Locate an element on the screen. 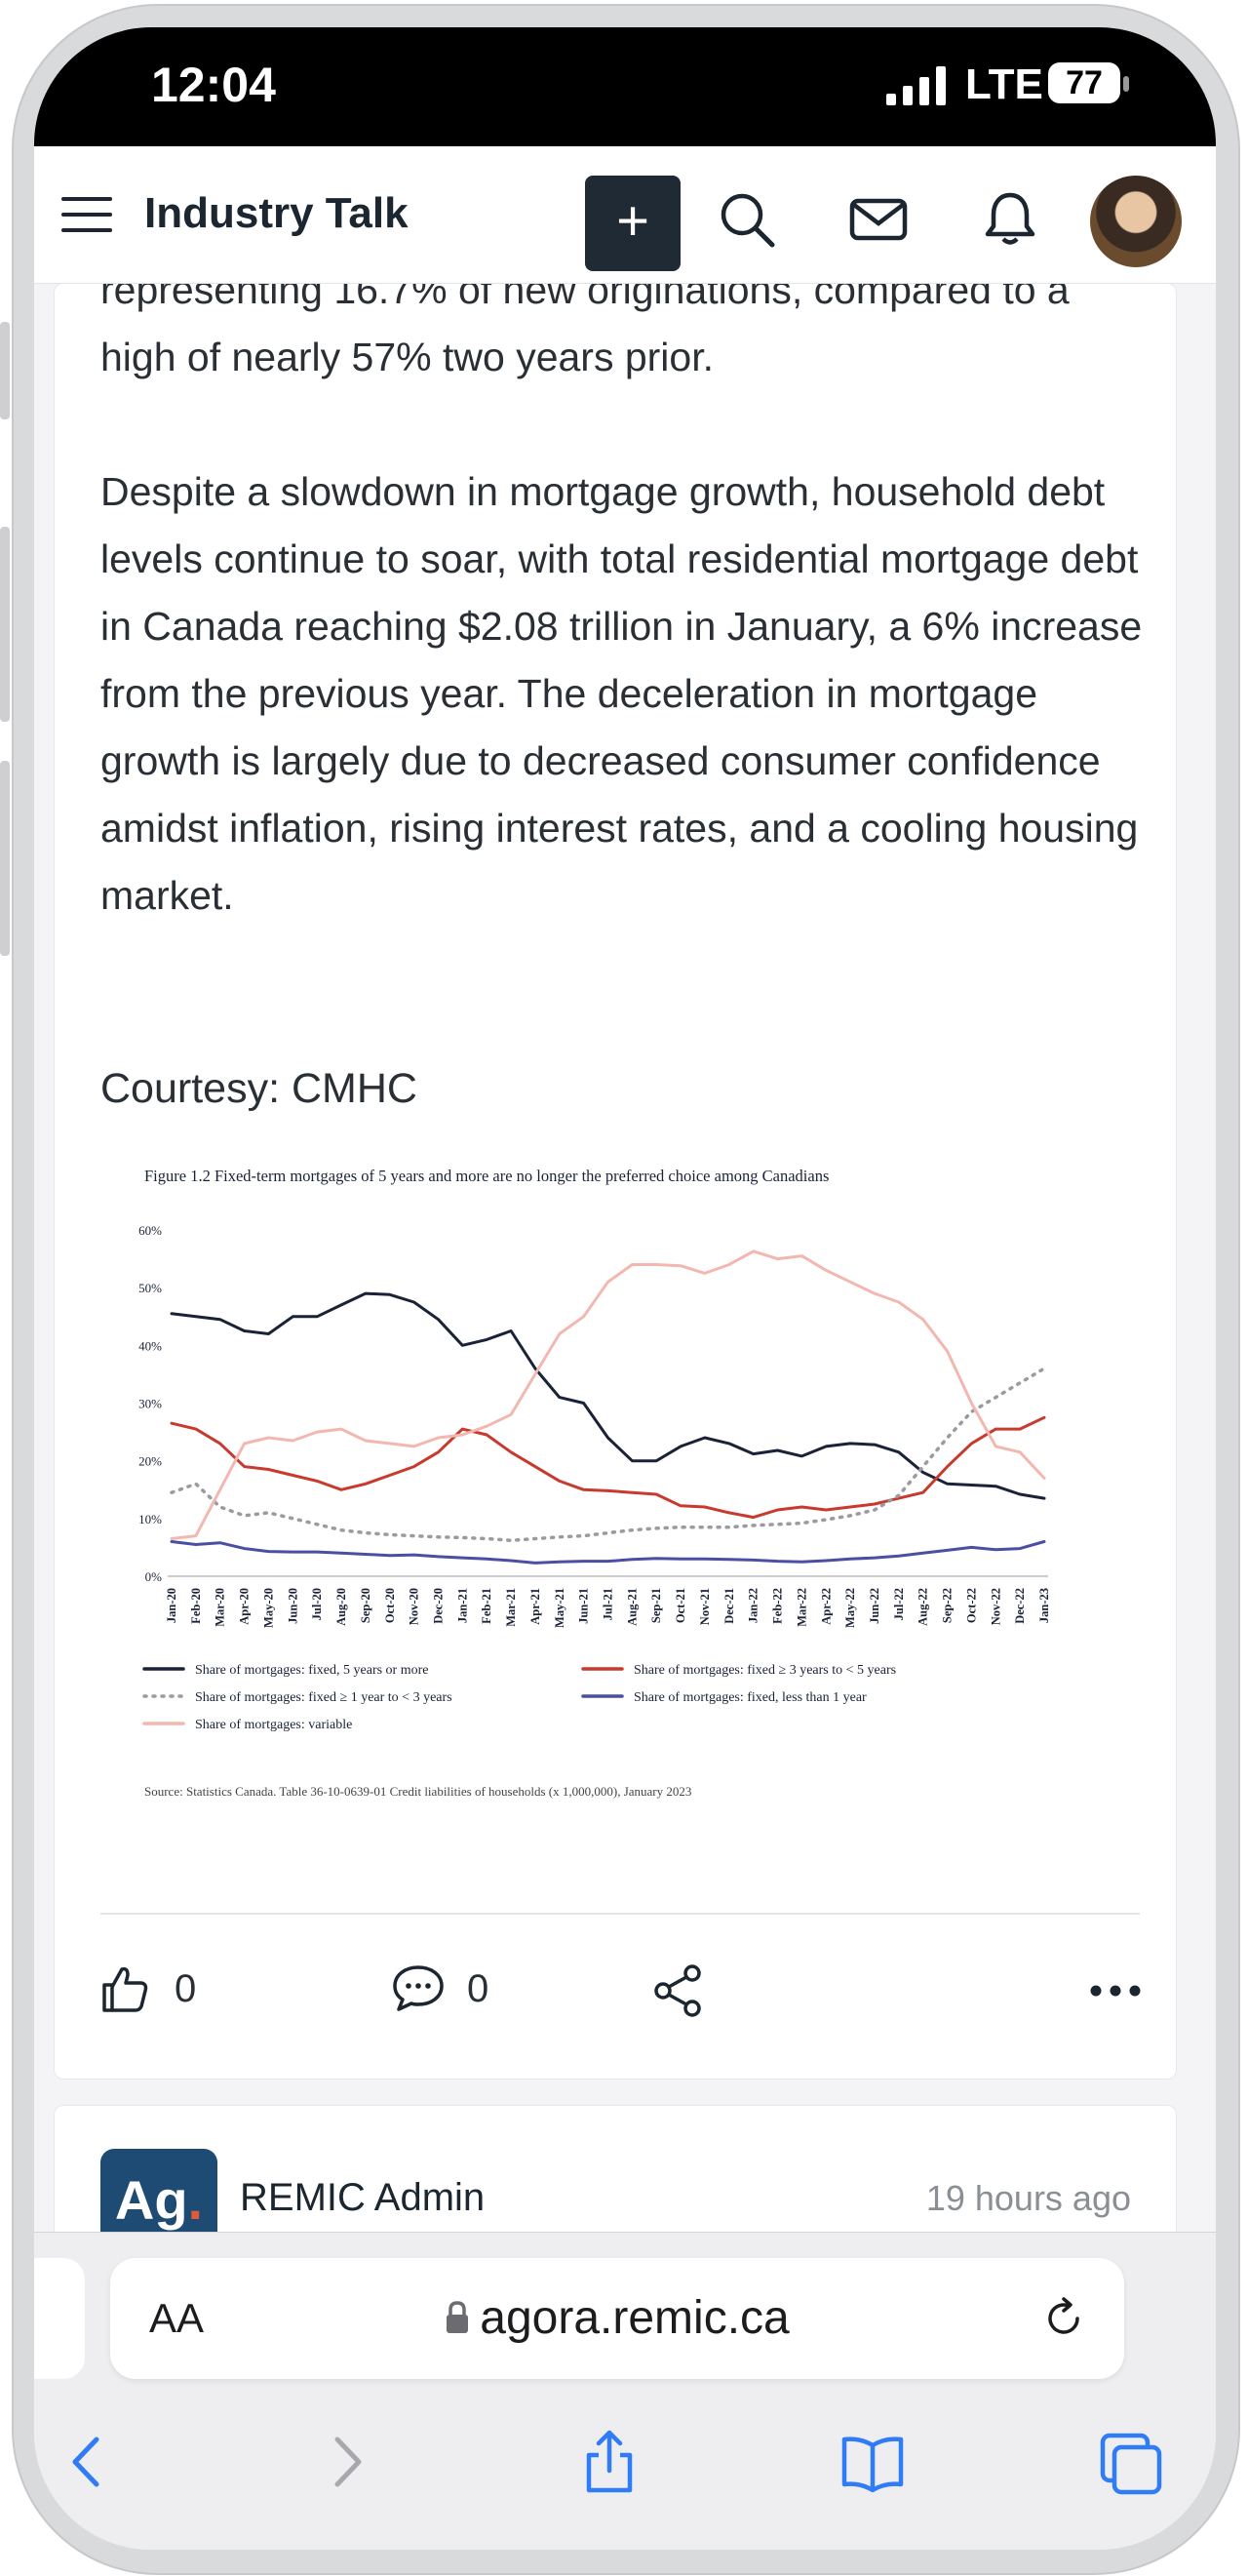 The width and height of the screenshot is (1248, 2576). x-tick-label: Nov-21 is located at coordinates (705, 1606).